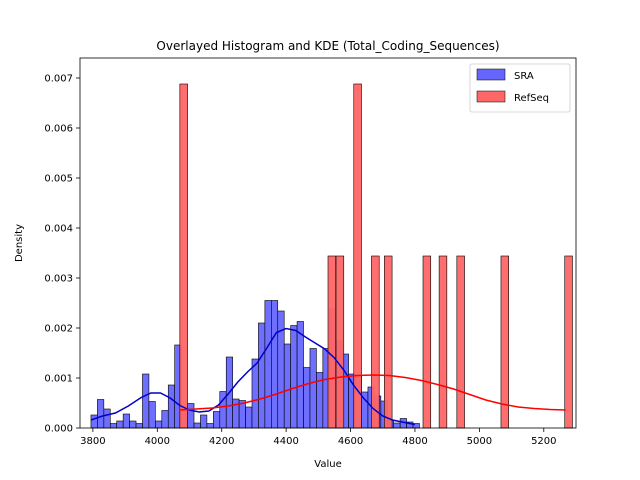 Image resolution: width=640 pixels, height=480 pixels. Describe the element at coordinates (19, 243) in the screenshot. I see `y-axis-label: Density` at that location.